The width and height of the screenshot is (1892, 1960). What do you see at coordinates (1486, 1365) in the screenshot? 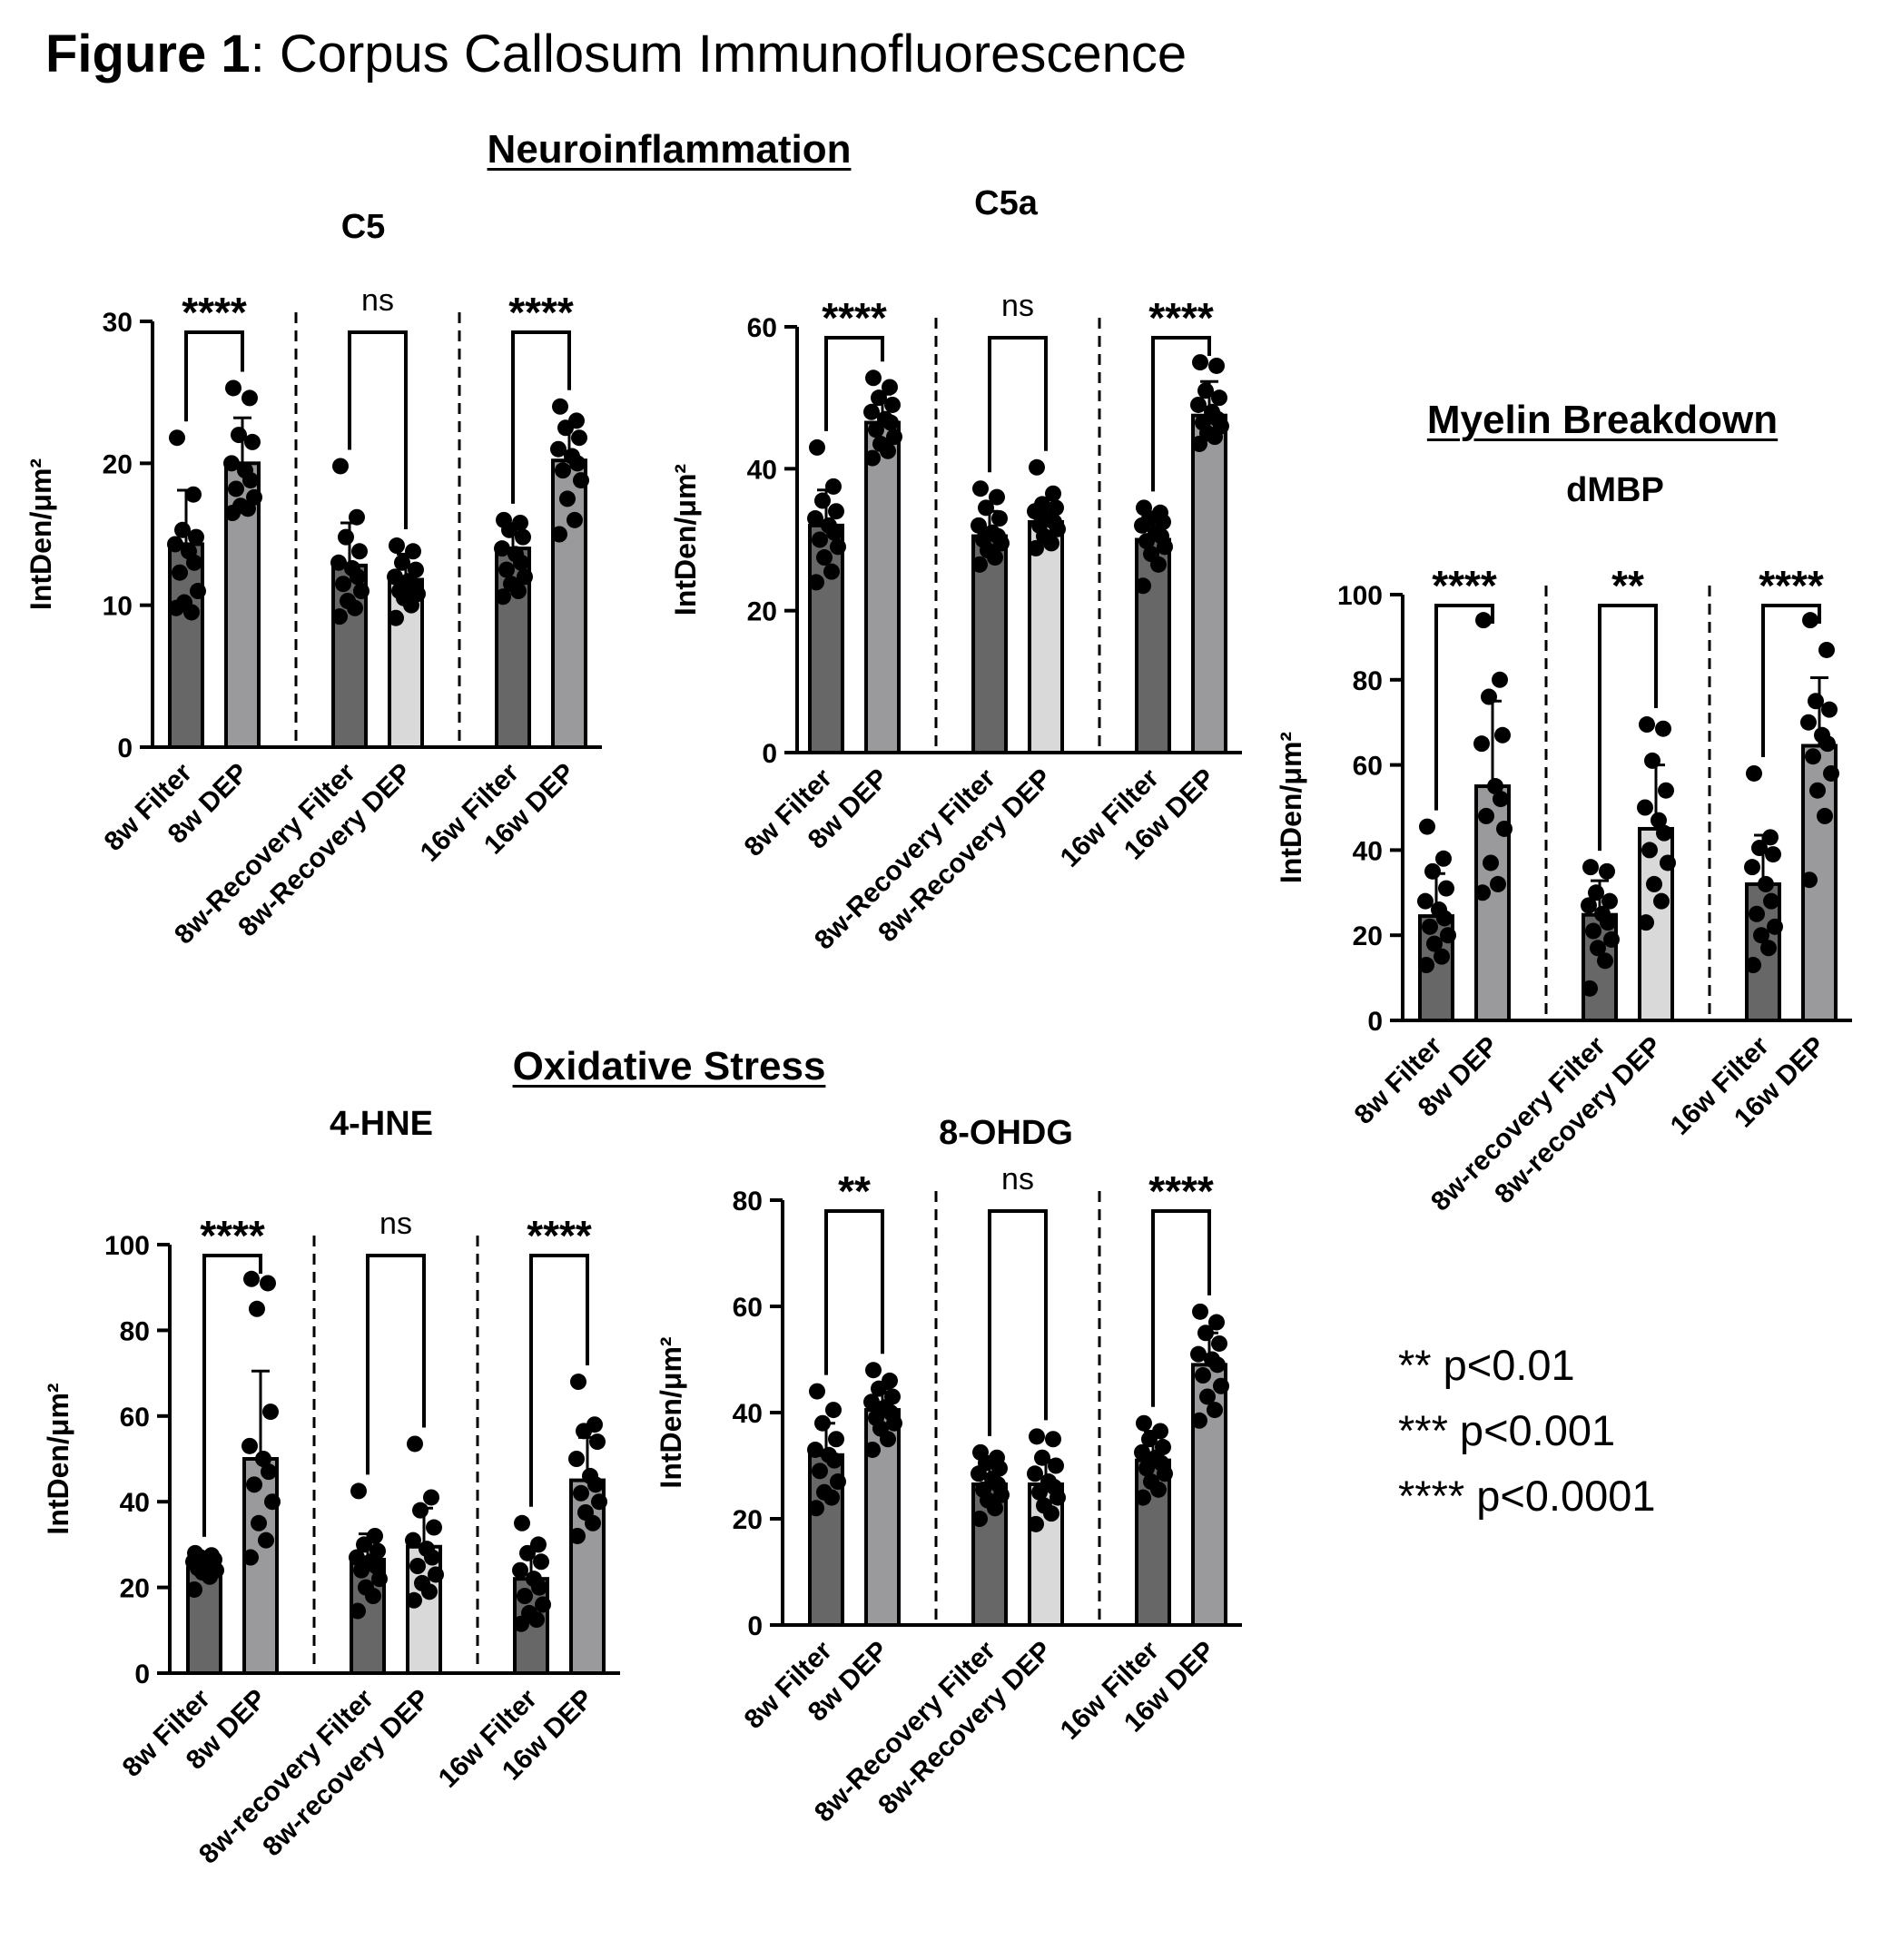
I see `legend-entry-p01: ** p<0.01` at bounding box center [1486, 1365].